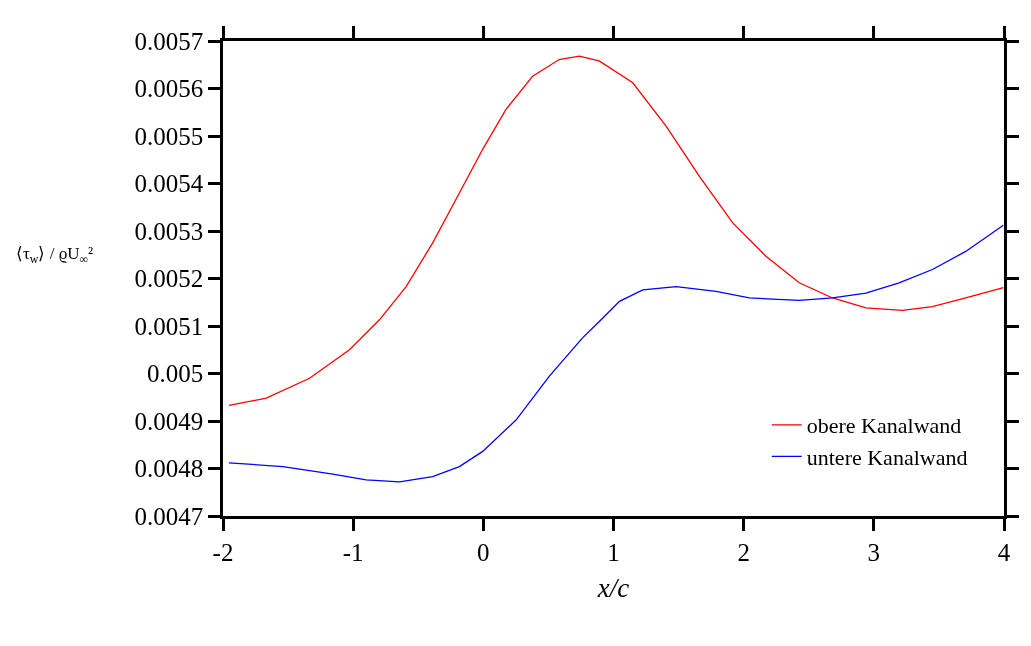 The height and width of the screenshot is (646, 1031). Describe the element at coordinates (353, 552) in the screenshot. I see `x-tick-label: -1` at that location.